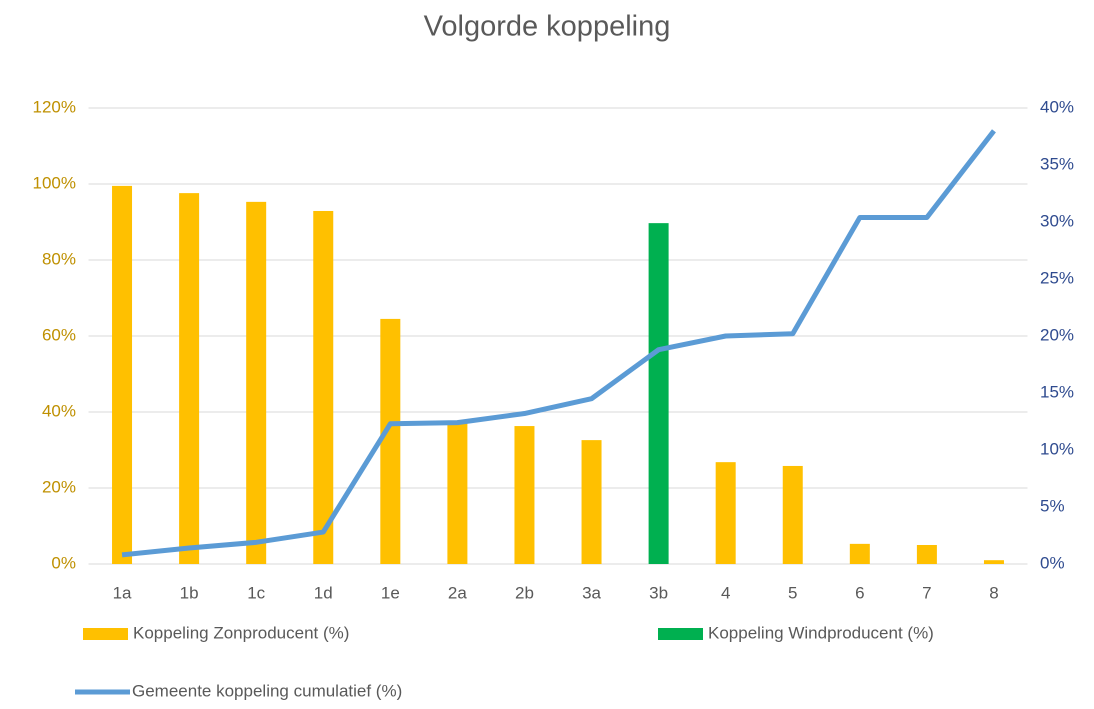 The image size is (1094, 709). I want to click on legend-label: Koppeling Zonproducent (%), so click(241, 632).